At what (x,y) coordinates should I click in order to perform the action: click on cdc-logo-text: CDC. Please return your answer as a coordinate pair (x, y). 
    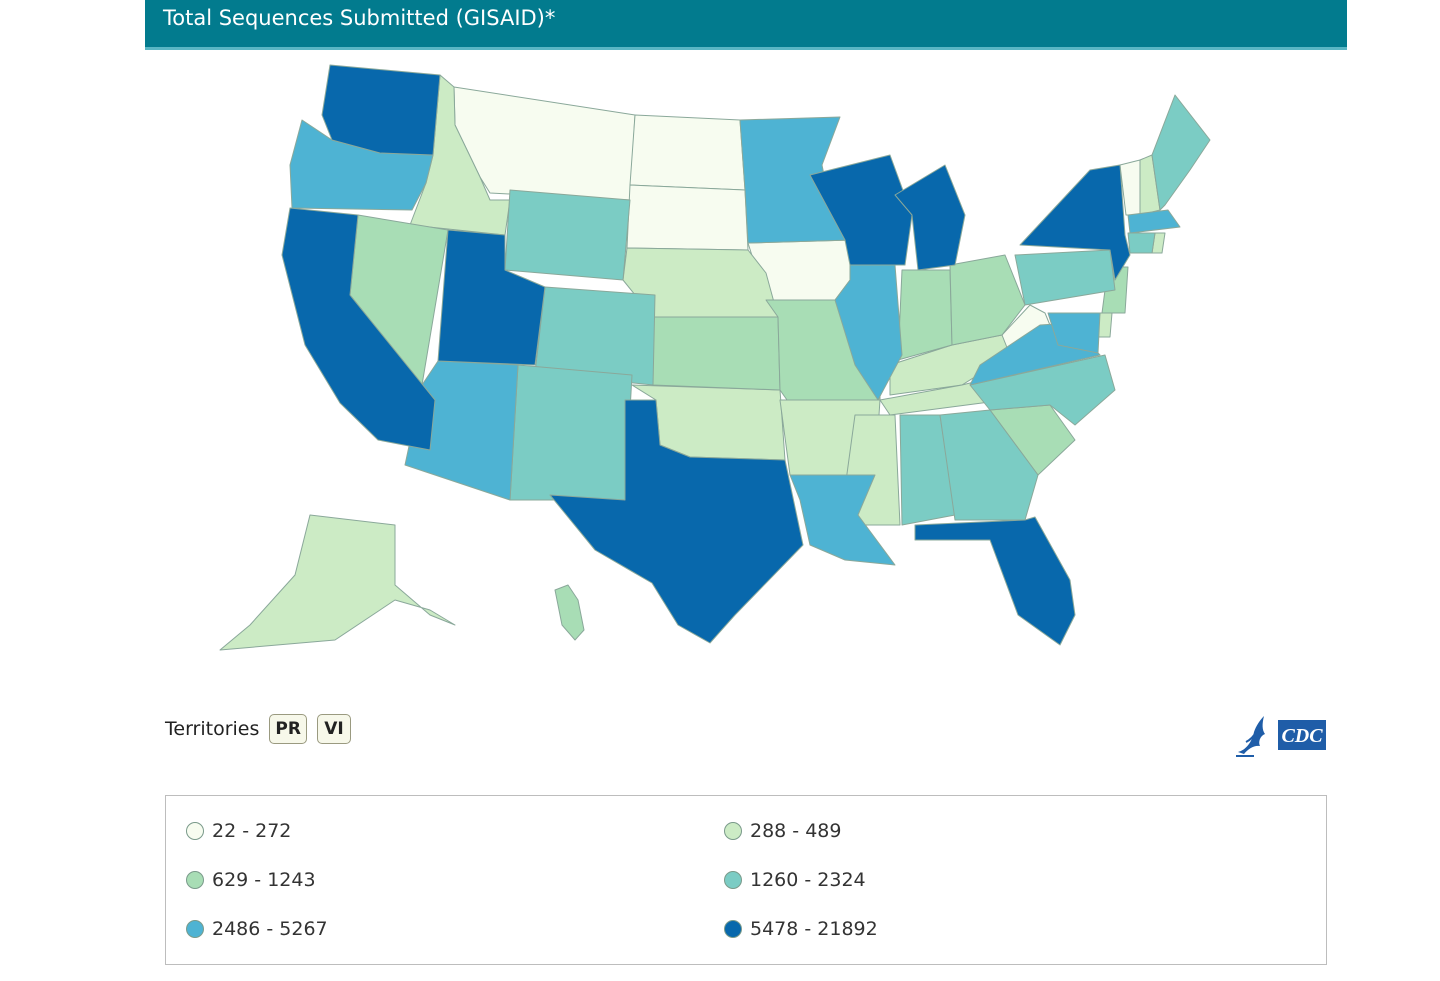
    Looking at the image, I should click on (1302, 736).